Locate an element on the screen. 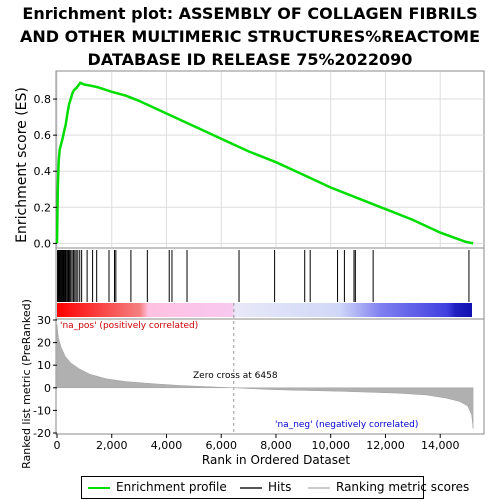  legend-label-enrichment: Enrichment profile is located at coordinates (171, 487).